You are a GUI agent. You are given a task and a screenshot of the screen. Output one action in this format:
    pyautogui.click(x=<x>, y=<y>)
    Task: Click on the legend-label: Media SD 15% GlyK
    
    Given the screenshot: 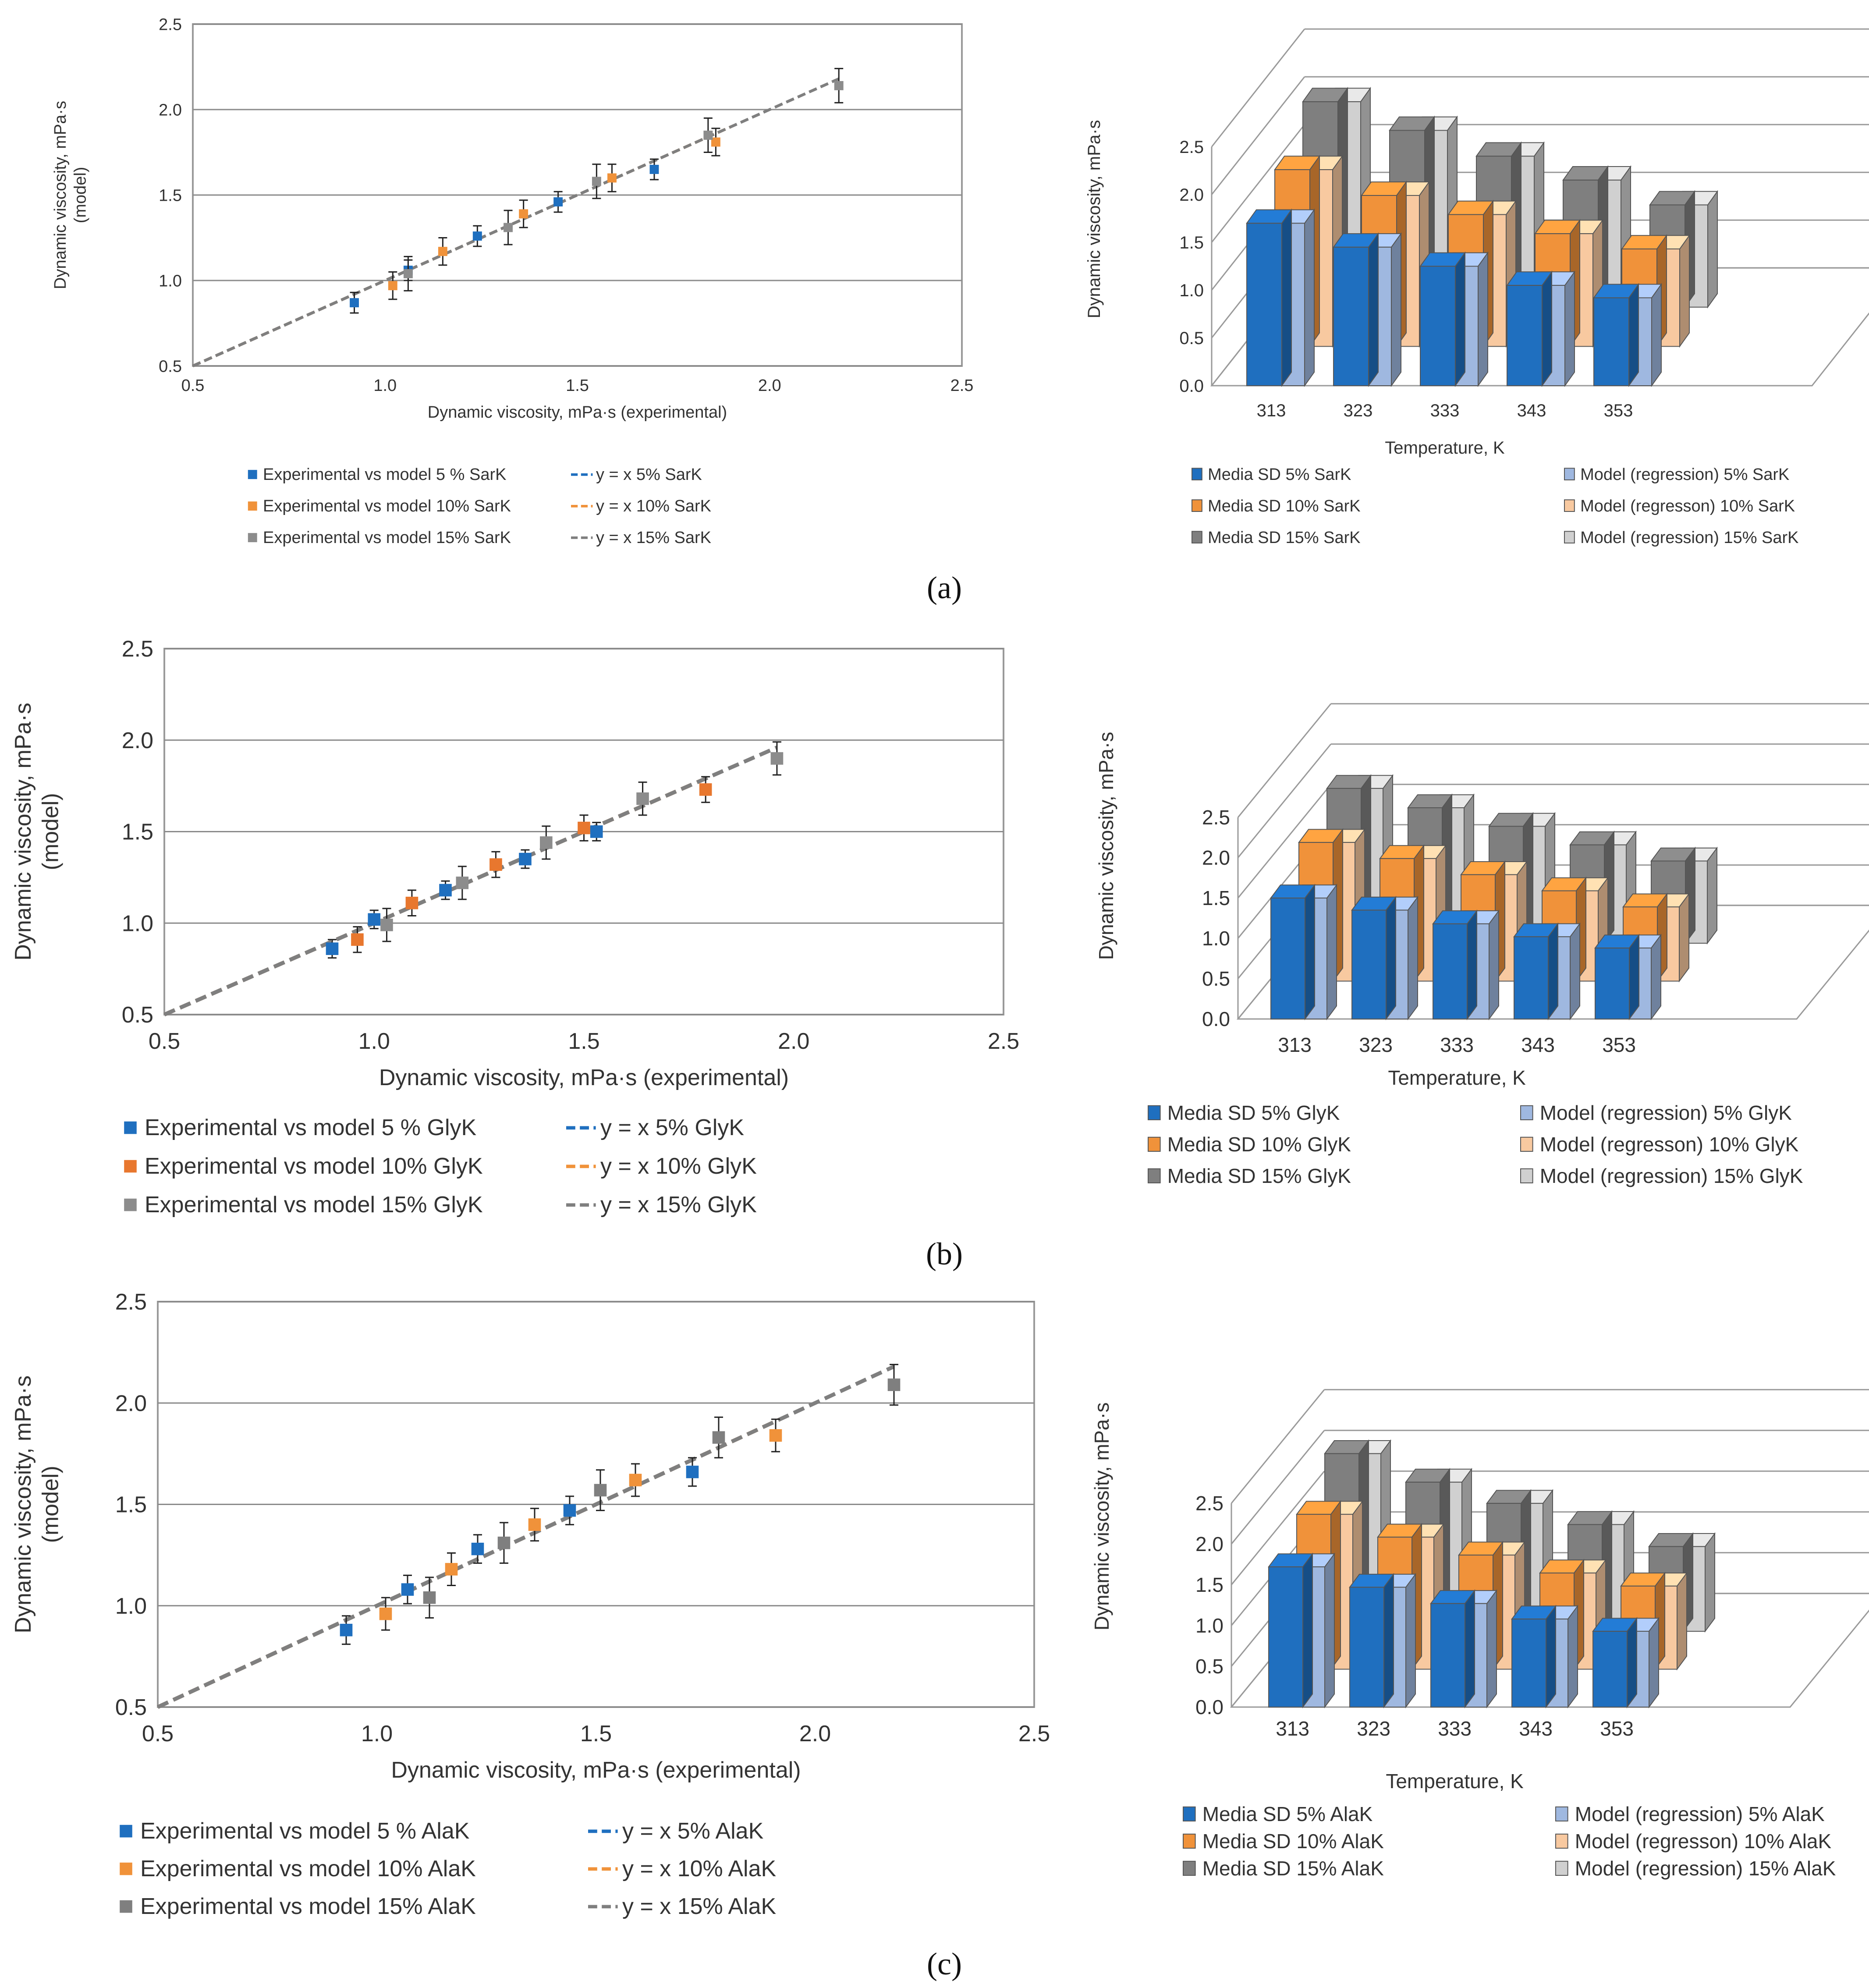 What is the action you would take?
    pyautogui.click(x=1259, y=1175)
    